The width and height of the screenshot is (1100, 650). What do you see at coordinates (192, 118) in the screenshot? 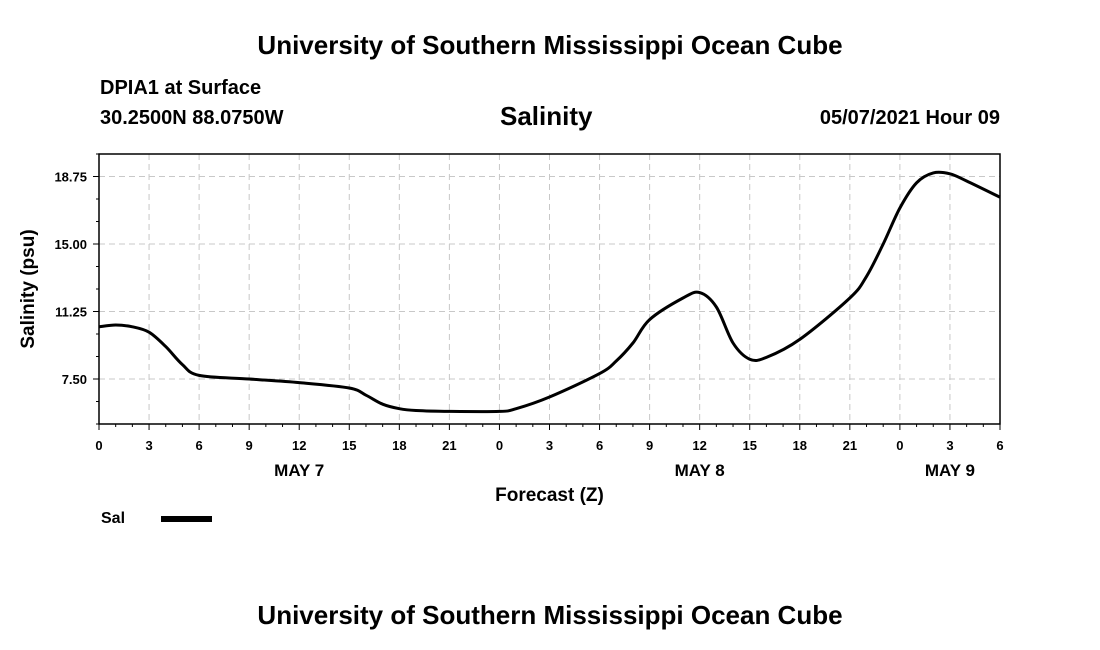
I see `station-coordinates: 30.2500N 88.0750W` at bounding box center [192, 118].